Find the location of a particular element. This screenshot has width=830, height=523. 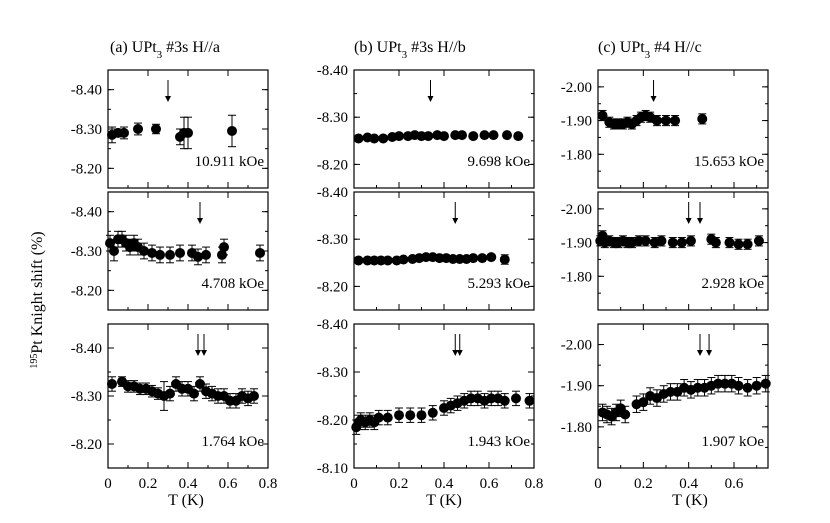

field-label: 2.928 kOe is located at coordinates (733, 284).